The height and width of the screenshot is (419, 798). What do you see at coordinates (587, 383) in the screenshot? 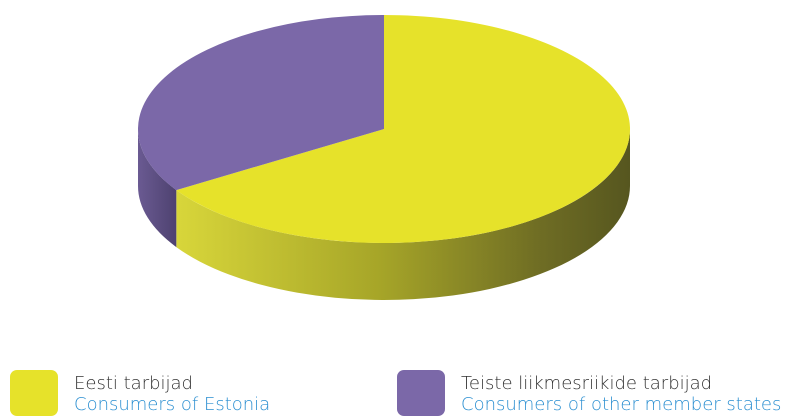
I see `legend-label-other-states: Teiste liikmesriikide tarbijad` at bounding box center [587, 383].